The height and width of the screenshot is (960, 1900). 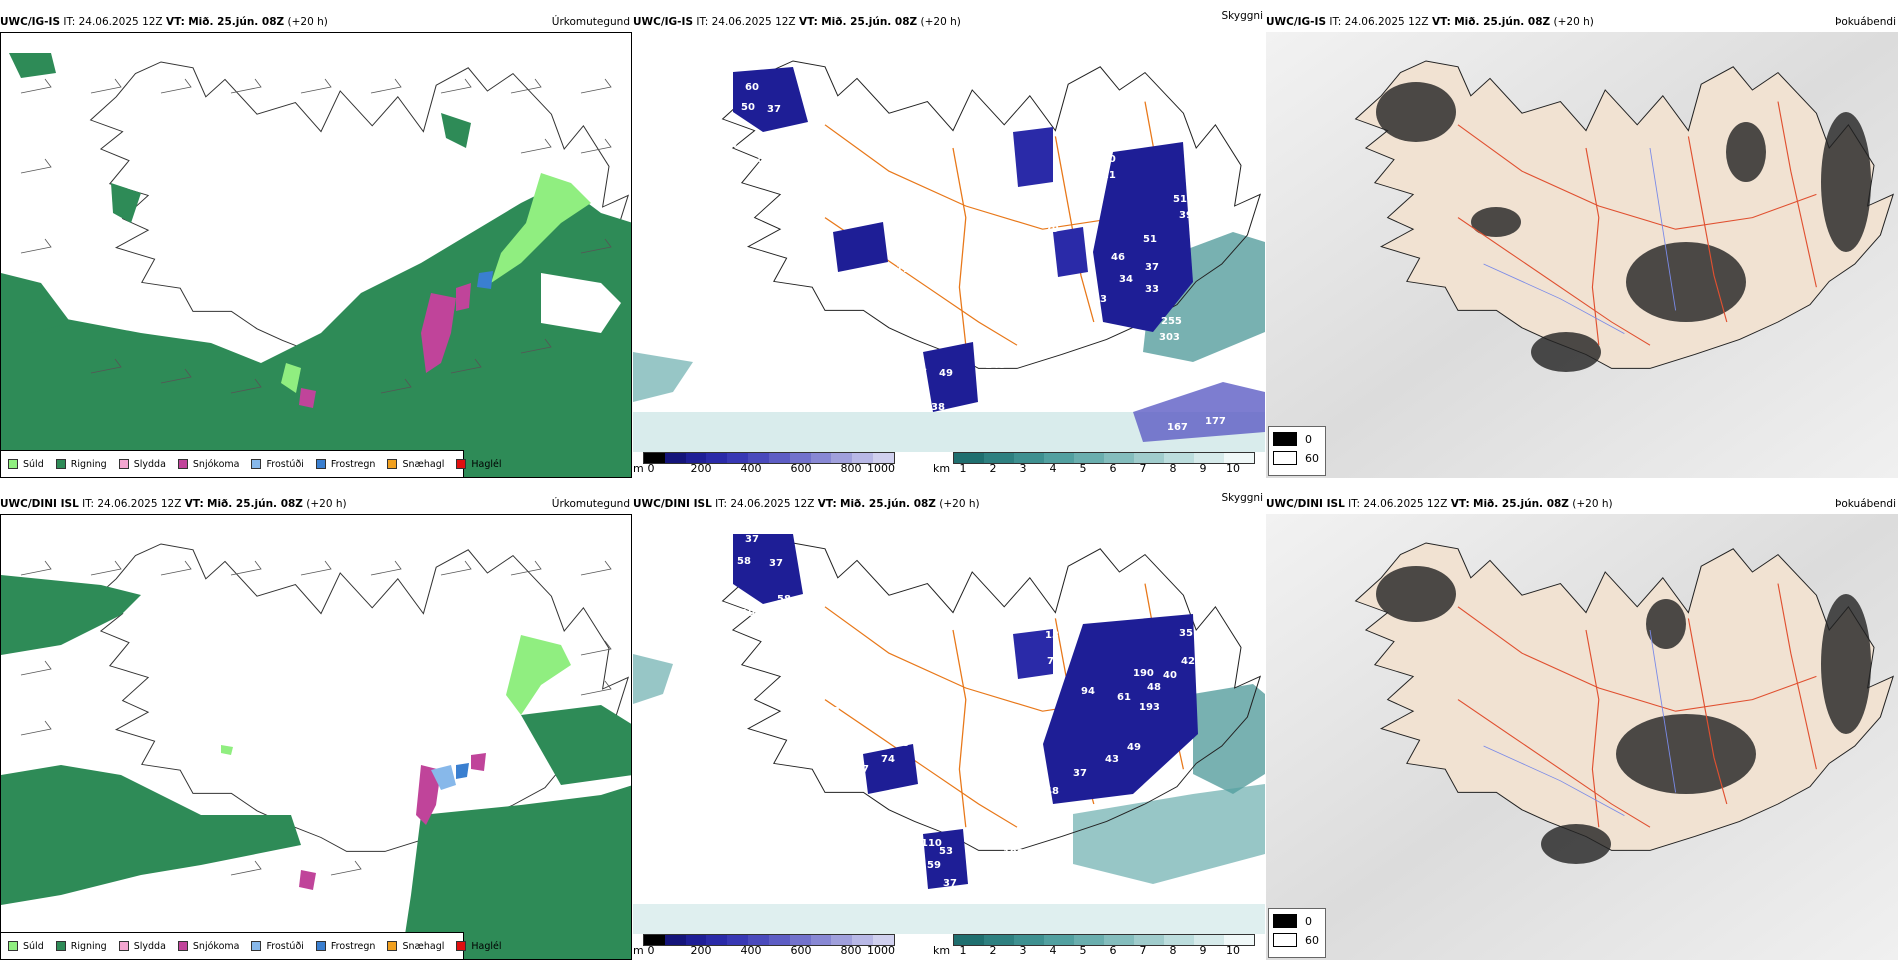 What do you see at coordinates (1083, 950) in the screenshot?
I see `tick-label: 5` at bounding box center [1083, 950].